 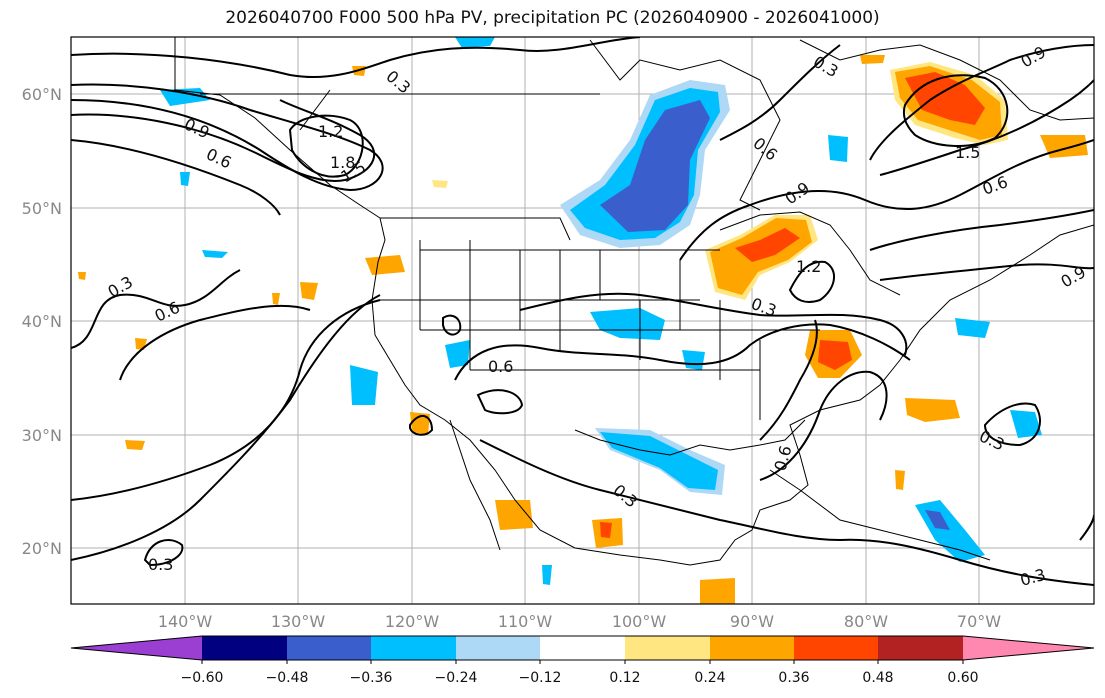 I want to click on lat-tick-label: 60°N, so click(x=42, y=94).